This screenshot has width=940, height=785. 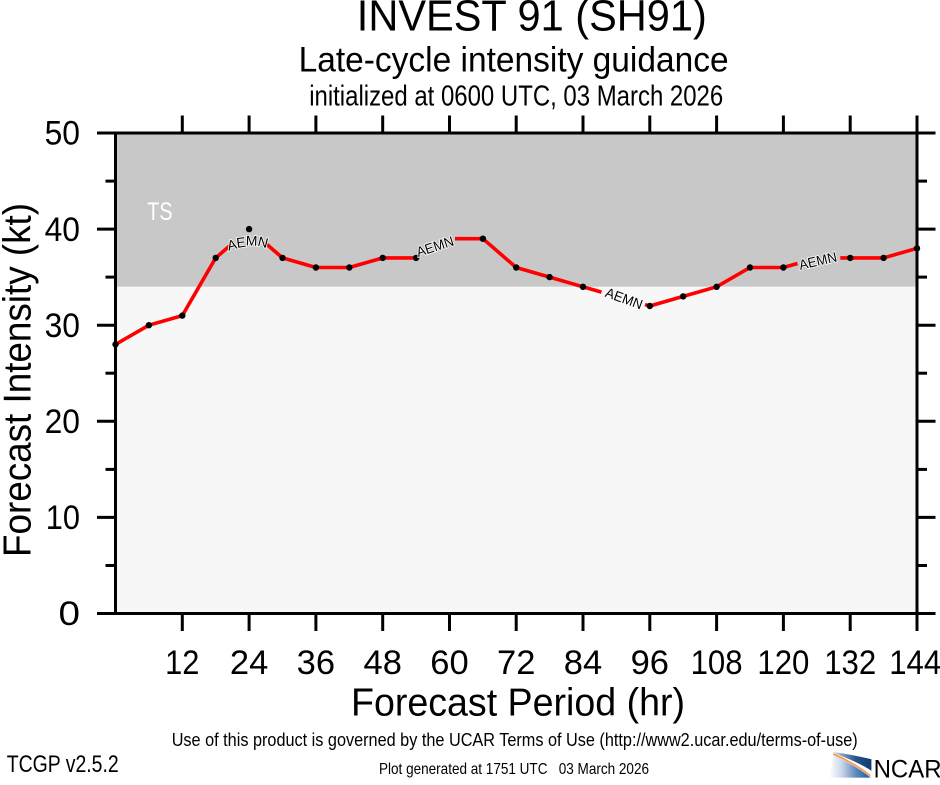 I want to click on svg-text: 36, so click(x=316, y=663).